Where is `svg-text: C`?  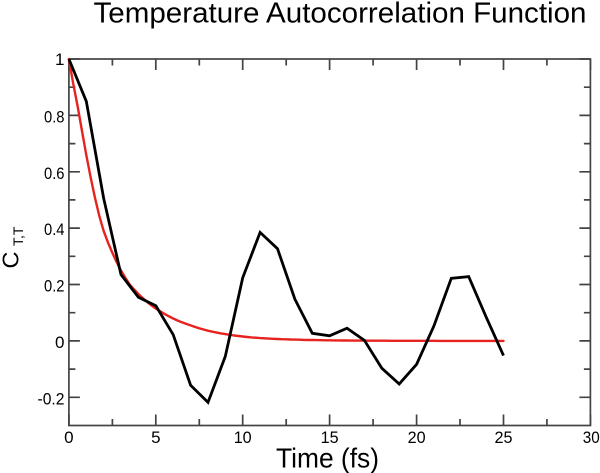 svg-text: C is located at coordinates (12, 260).